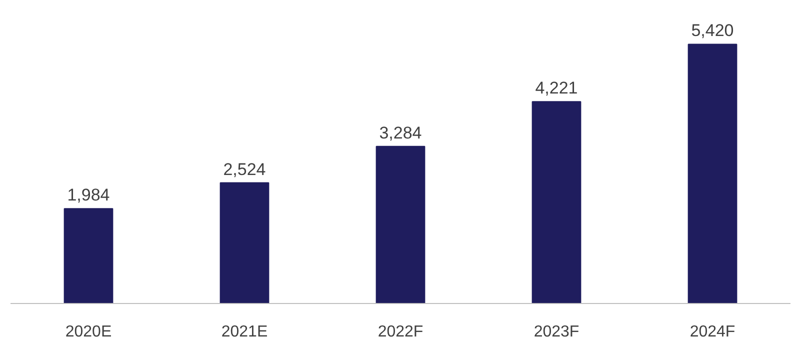  Describe the element at coordinates (712, 30) in the screenshot. I see `data-label: 5,420` at that location.